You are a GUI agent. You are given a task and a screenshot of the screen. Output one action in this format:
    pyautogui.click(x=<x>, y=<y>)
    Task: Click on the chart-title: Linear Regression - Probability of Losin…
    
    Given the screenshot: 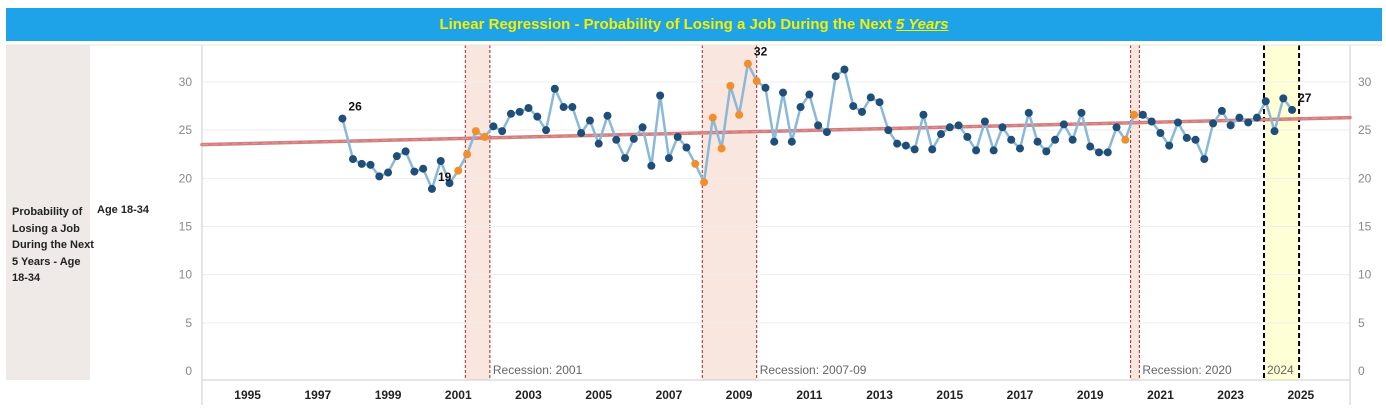 What is the action you would take?
    pyautogui.click(x=694, y=24)
    